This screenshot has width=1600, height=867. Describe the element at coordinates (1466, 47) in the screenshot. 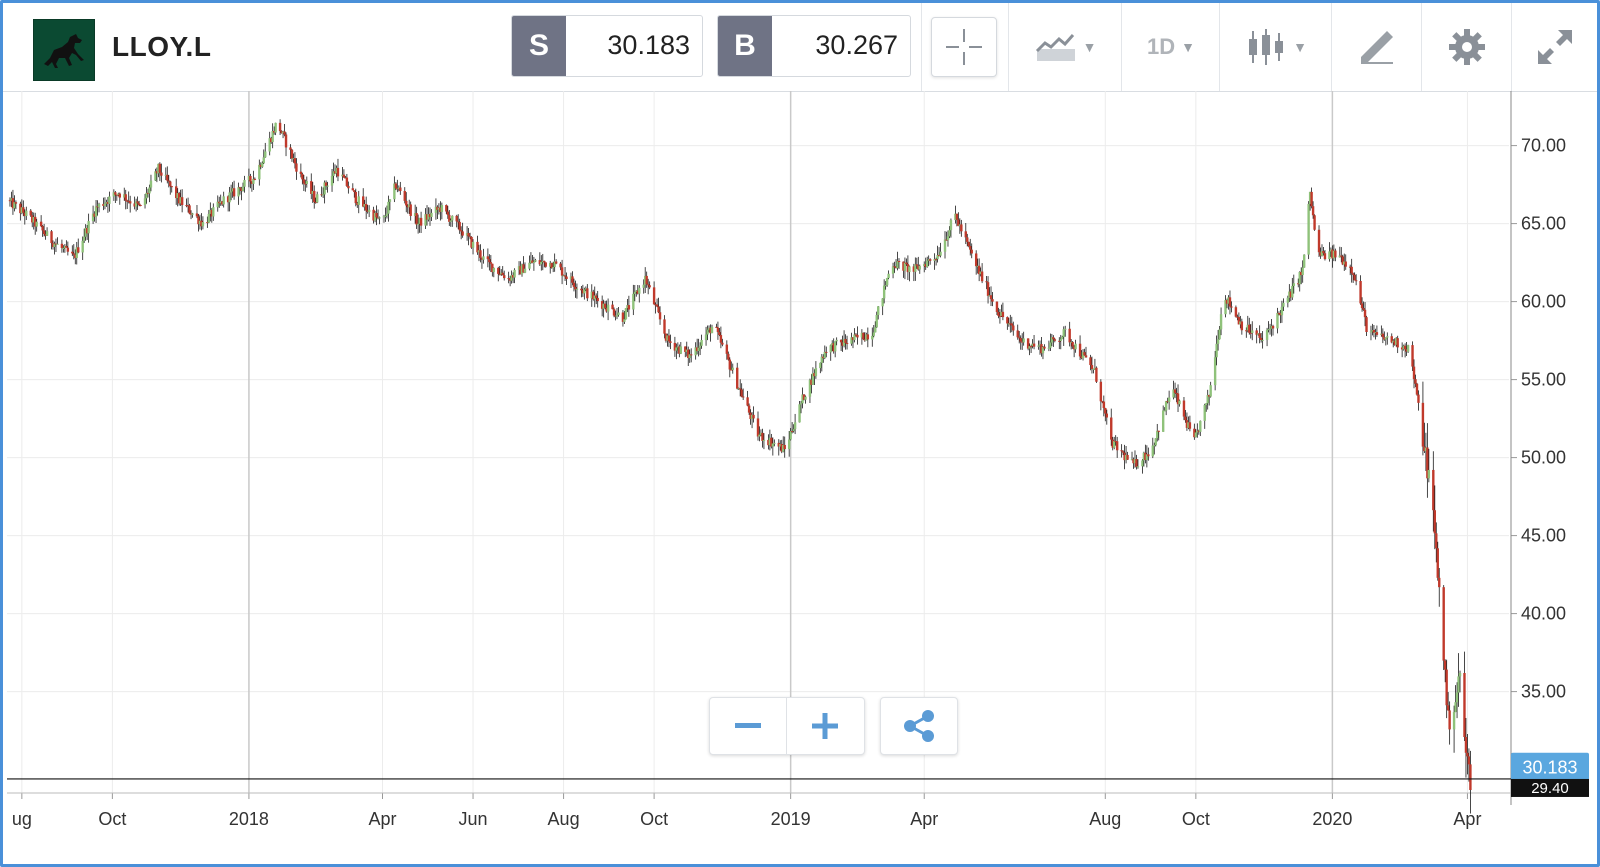

I see `settings-button` at that location.